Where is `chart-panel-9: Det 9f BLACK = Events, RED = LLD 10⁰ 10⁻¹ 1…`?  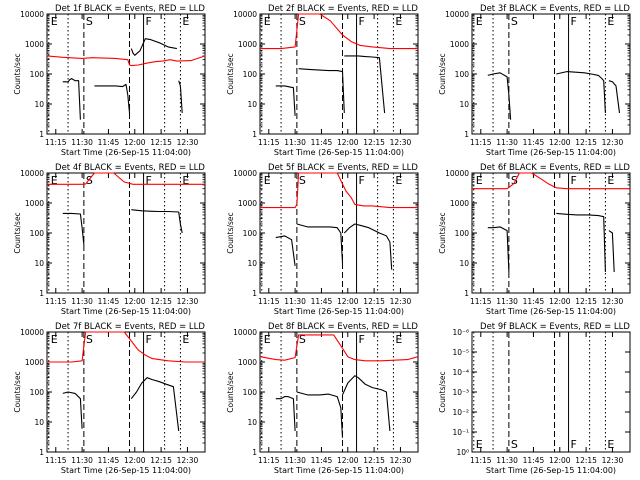 chart-panel-9: Det 9f BLACK = Events, RED = LLD 10⁰ 10⁻¹ 1… is located at coordinates (534, 398).